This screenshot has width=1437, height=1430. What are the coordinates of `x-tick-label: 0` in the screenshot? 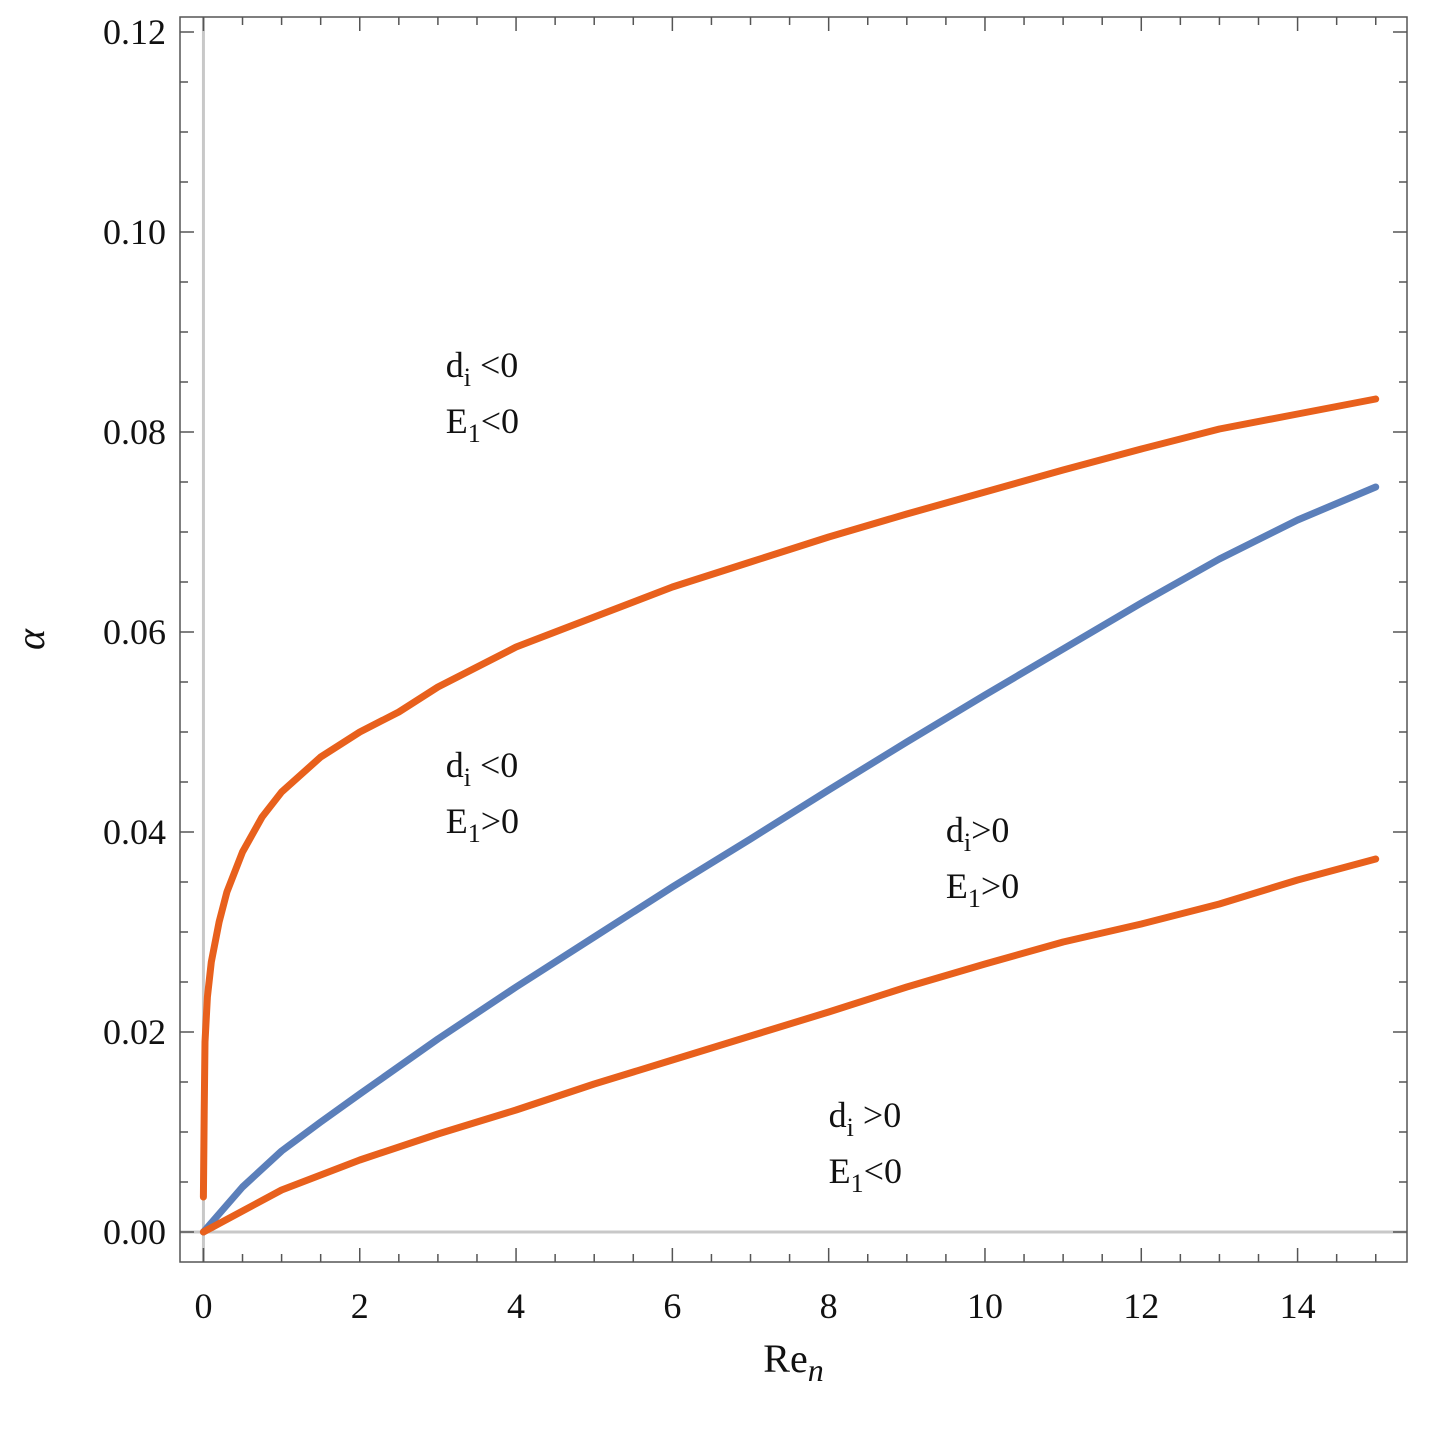 It's located at (203, 1306).